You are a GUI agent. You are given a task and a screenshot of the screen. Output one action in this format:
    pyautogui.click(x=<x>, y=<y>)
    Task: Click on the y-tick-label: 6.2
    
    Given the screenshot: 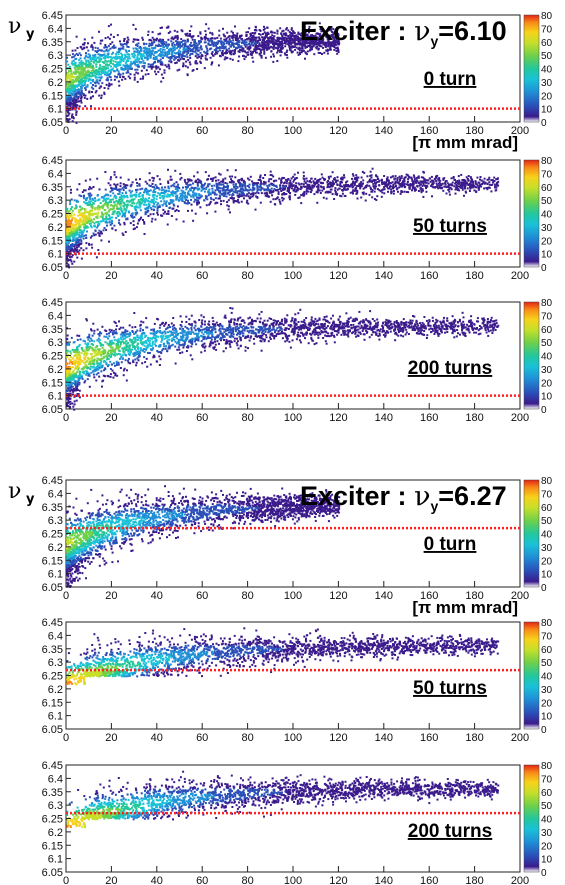 What is the action you would take?
    pyautogui.click(x=55, y=83)
    